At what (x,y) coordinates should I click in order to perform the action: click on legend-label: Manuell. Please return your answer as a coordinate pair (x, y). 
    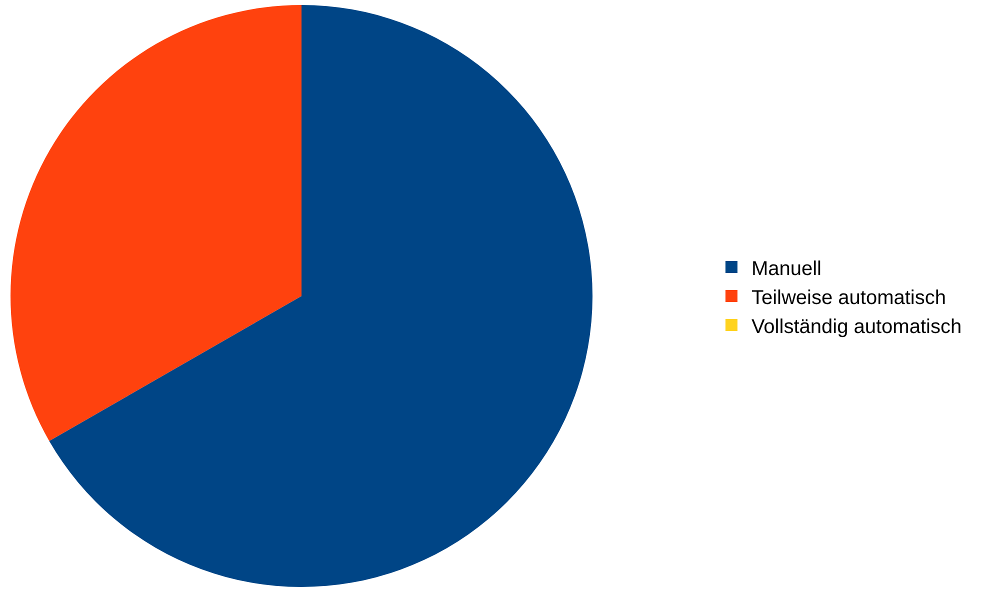
    Looking at the image, I should click on (786, 269).